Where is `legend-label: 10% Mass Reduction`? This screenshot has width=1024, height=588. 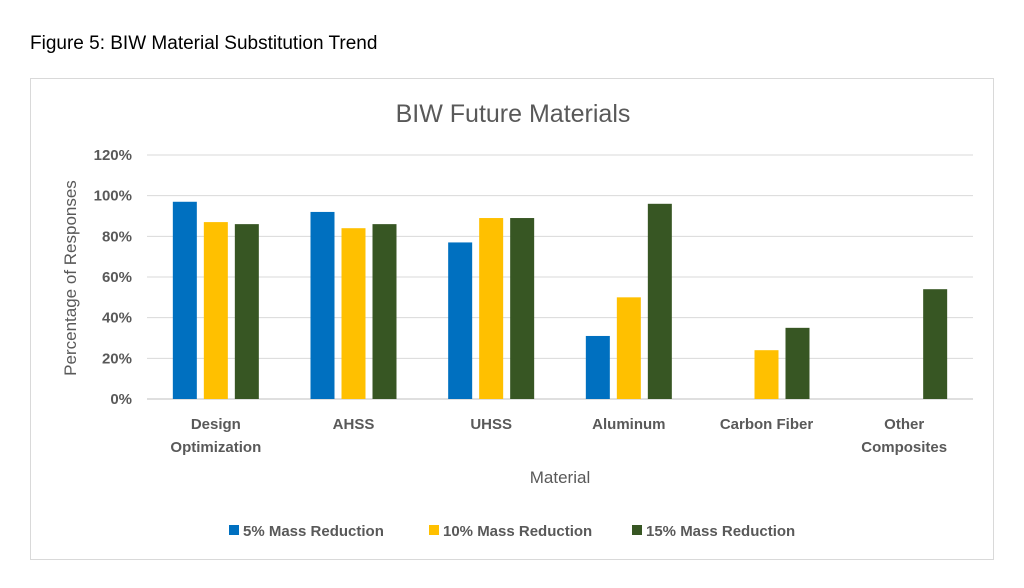
legend-label: 10% Mass Reduction is located at coordinates (517, 531).